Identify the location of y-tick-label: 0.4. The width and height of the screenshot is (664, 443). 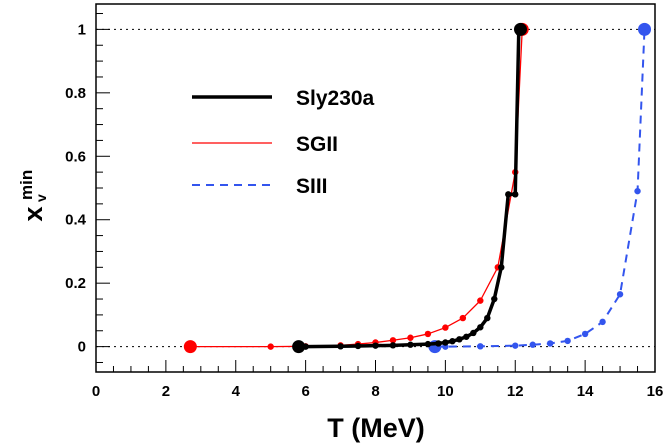
(76, 220).